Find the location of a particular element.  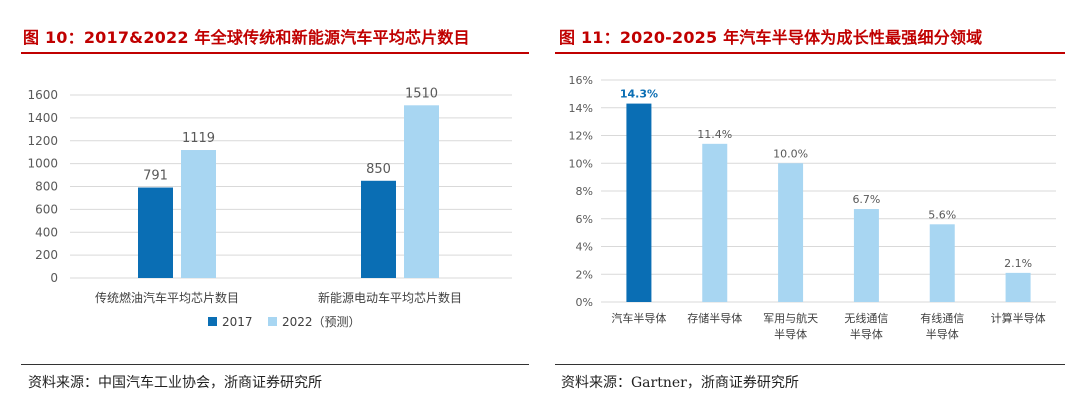

category-label: 存储半导体 is located at coordinates (714, 318).